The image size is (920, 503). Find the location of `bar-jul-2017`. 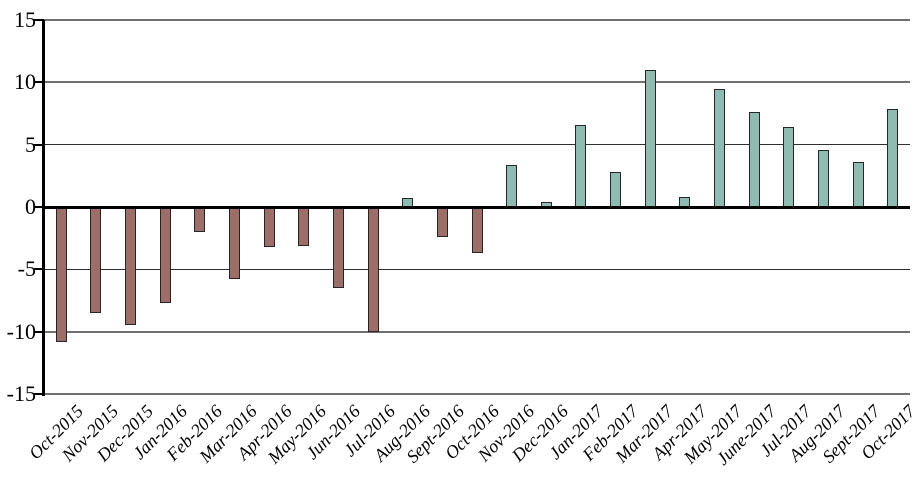

bar-jul-2017 is located at coordinates (789, 167).